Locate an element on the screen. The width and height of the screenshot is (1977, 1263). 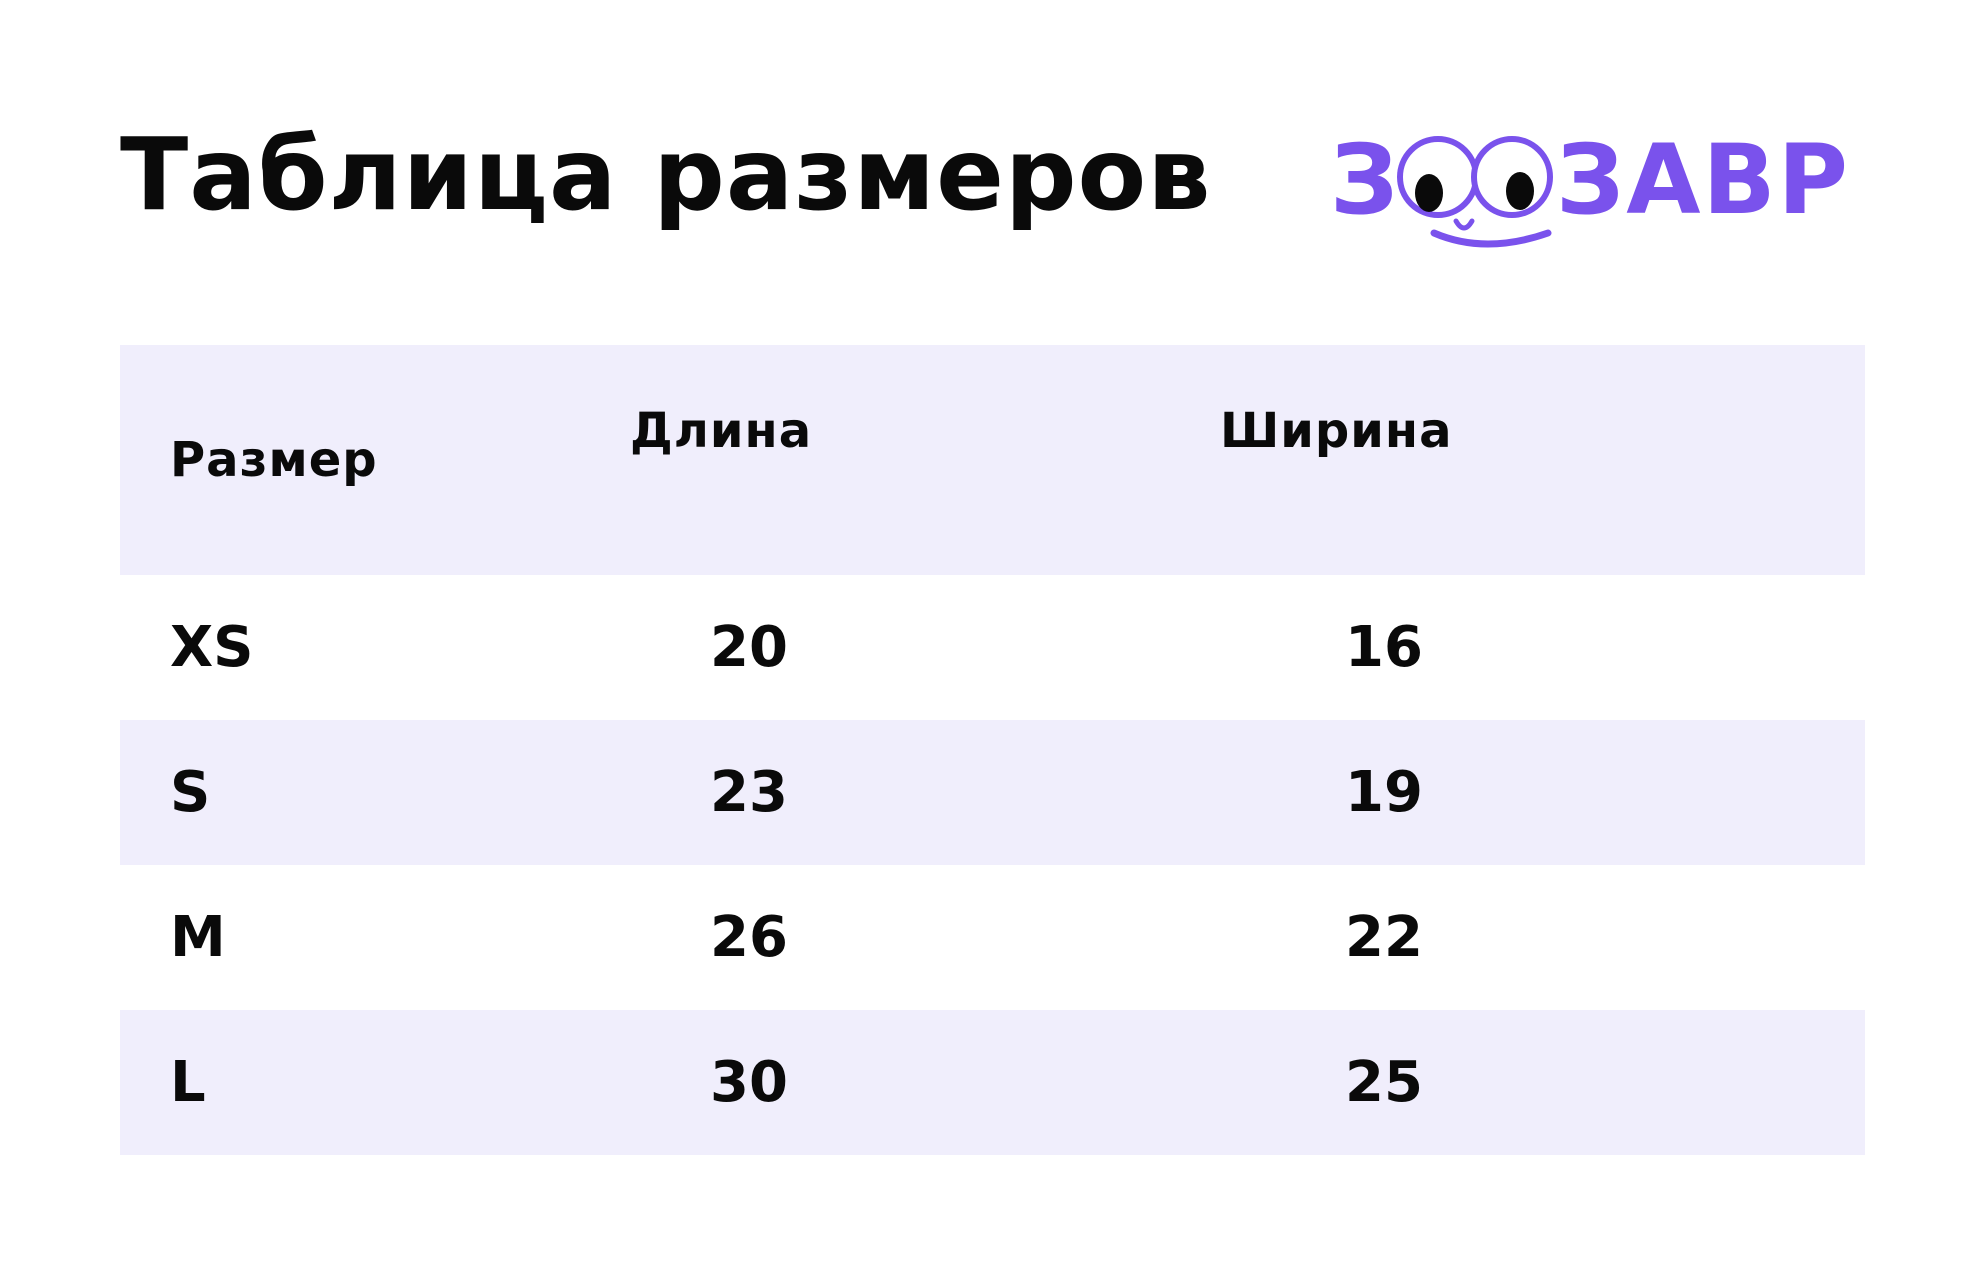
width-cell: 25 is located at coordinates (1384, 1082).